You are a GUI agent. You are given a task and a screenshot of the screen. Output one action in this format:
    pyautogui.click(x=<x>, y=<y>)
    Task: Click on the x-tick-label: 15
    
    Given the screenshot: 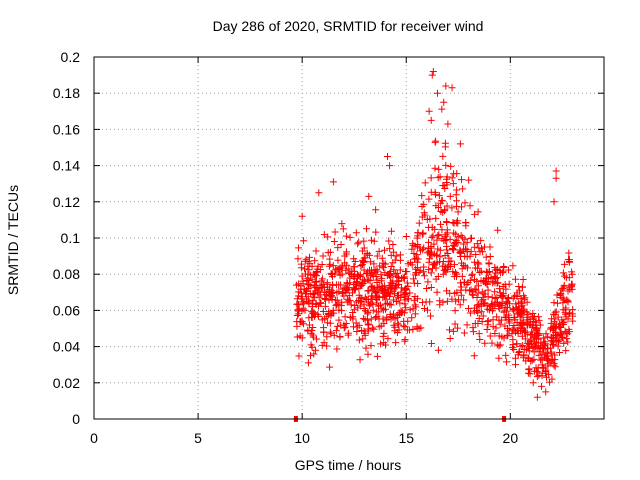 What is the action you would take?
    pyautogui.click(x=406, y=438)
    